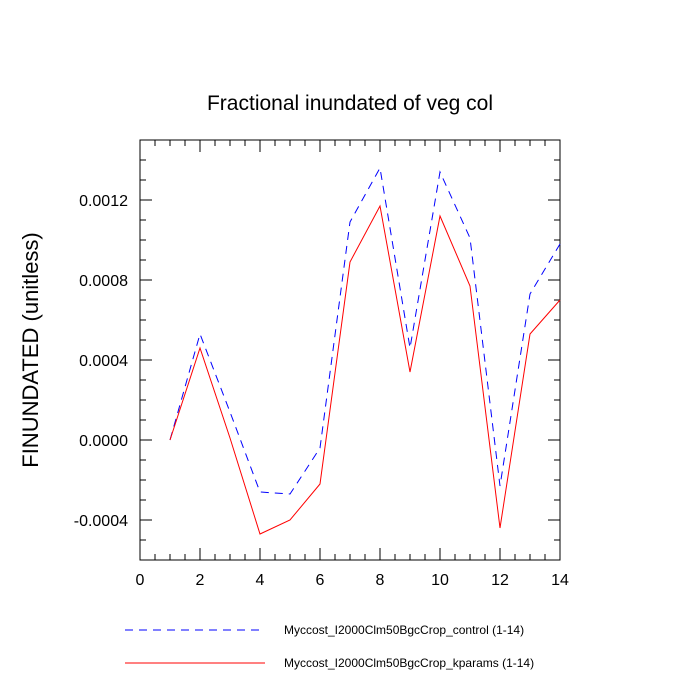  What do you see at coordinates (200, 580) in the screenshot?
I see `x-tick-label: 2` at bounding box center [200, 580].